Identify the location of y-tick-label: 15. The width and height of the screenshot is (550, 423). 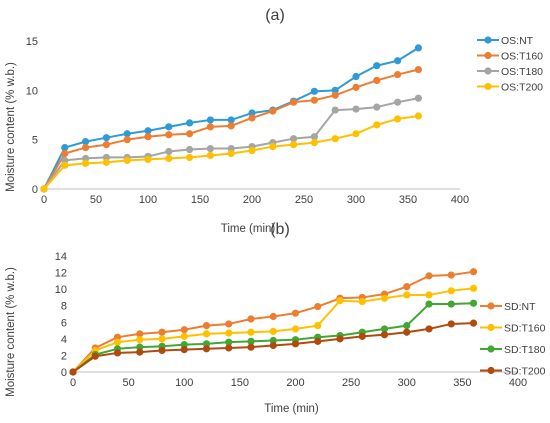
(32, 42).